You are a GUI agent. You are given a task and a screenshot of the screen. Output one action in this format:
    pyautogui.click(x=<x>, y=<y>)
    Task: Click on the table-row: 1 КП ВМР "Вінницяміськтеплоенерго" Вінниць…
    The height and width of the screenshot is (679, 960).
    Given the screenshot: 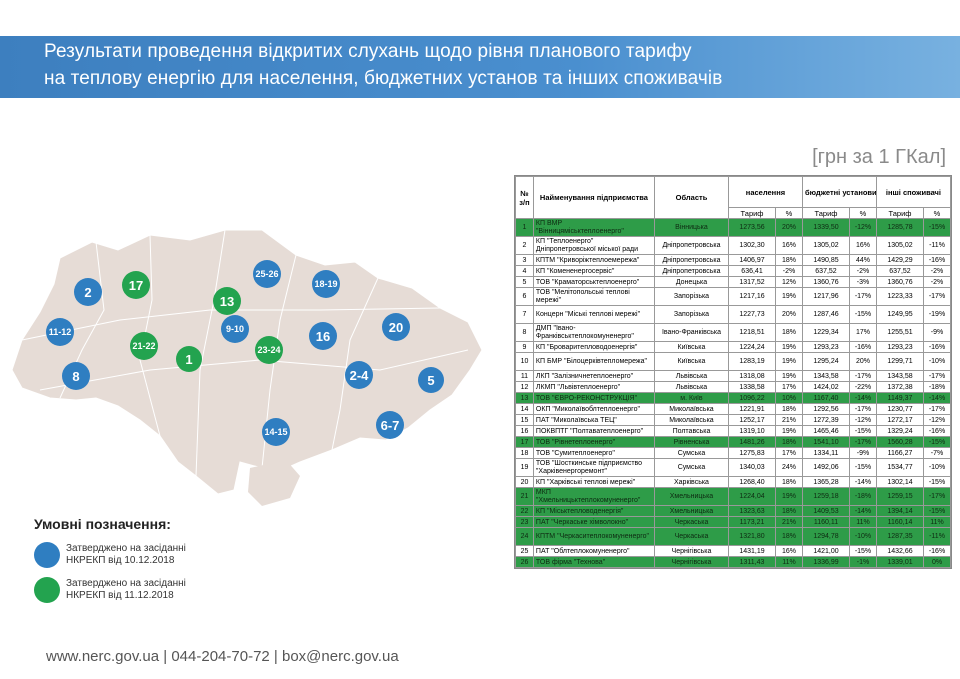 What is the action you would take?
    pyautogui.click(x=733, y=227)
    